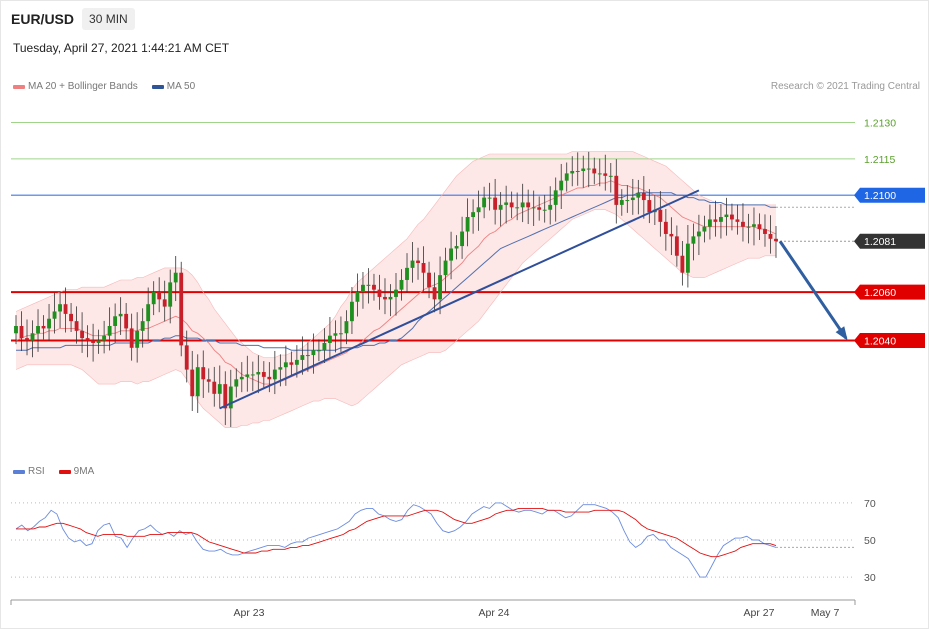  Describe the element at coordinates (889, 292) in the screenshot. I see `price-label-box` at that location.